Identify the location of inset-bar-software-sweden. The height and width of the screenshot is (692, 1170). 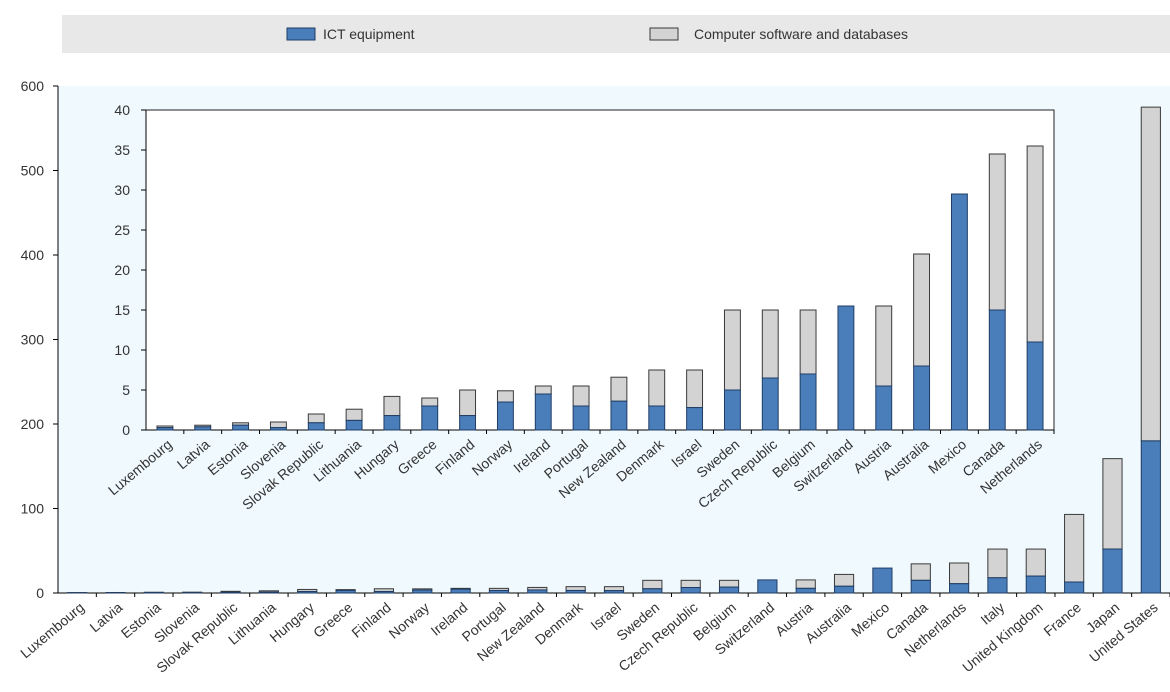
(732, 350).